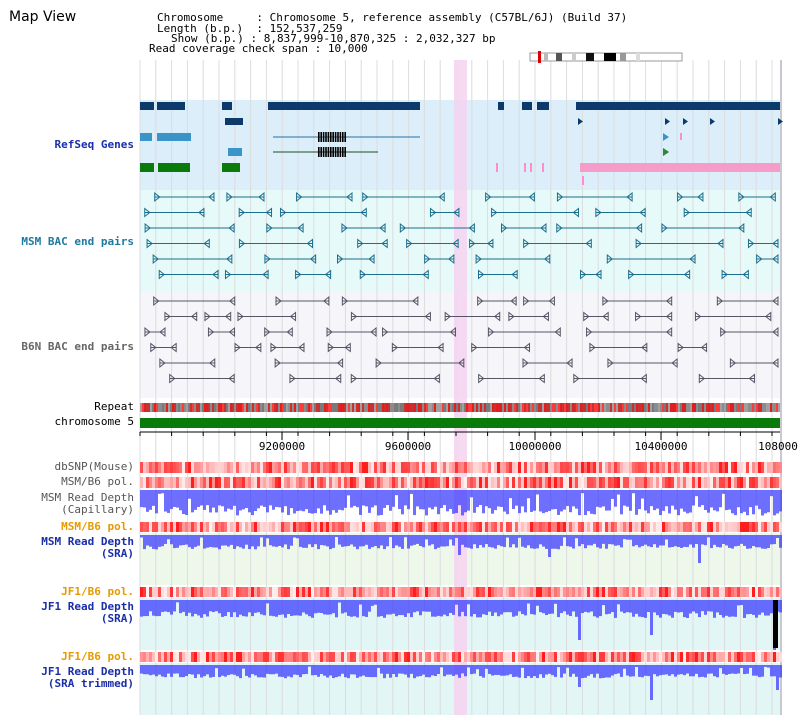  What do you see at coordinates (87, 503) in the screenshot?
I see `track-label-msm-depth-capillary: MSM Read Depth (Capillary)` at bounding box center [87, 503].